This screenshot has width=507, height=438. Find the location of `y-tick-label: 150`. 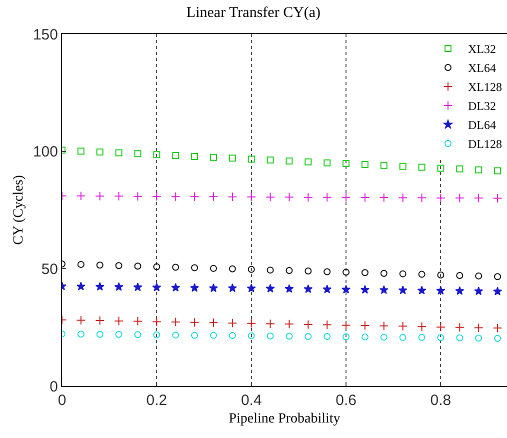

y-tick-label: 150 is located at coordinates (45, 35).